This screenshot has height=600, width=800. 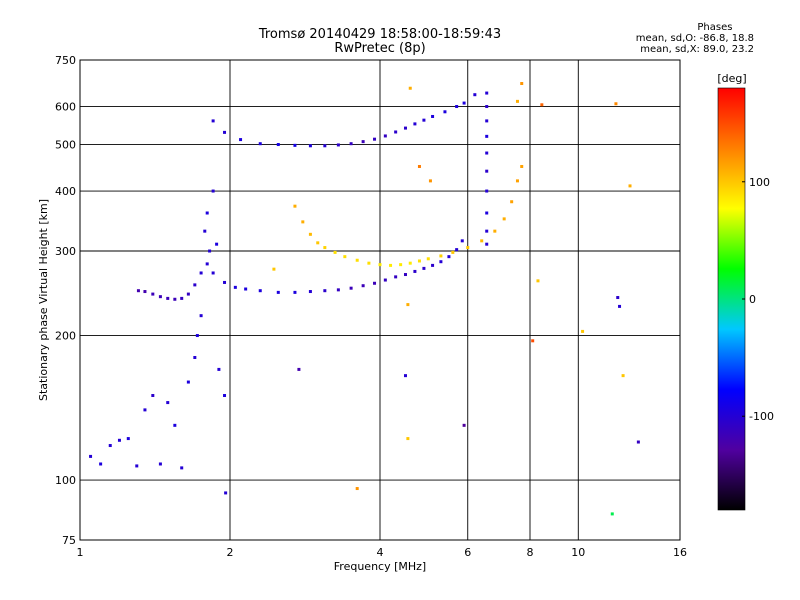 I want to click on chart-title: Tromsø 20140429 18:58:00-18:59:43, so click(x=380, y=34).